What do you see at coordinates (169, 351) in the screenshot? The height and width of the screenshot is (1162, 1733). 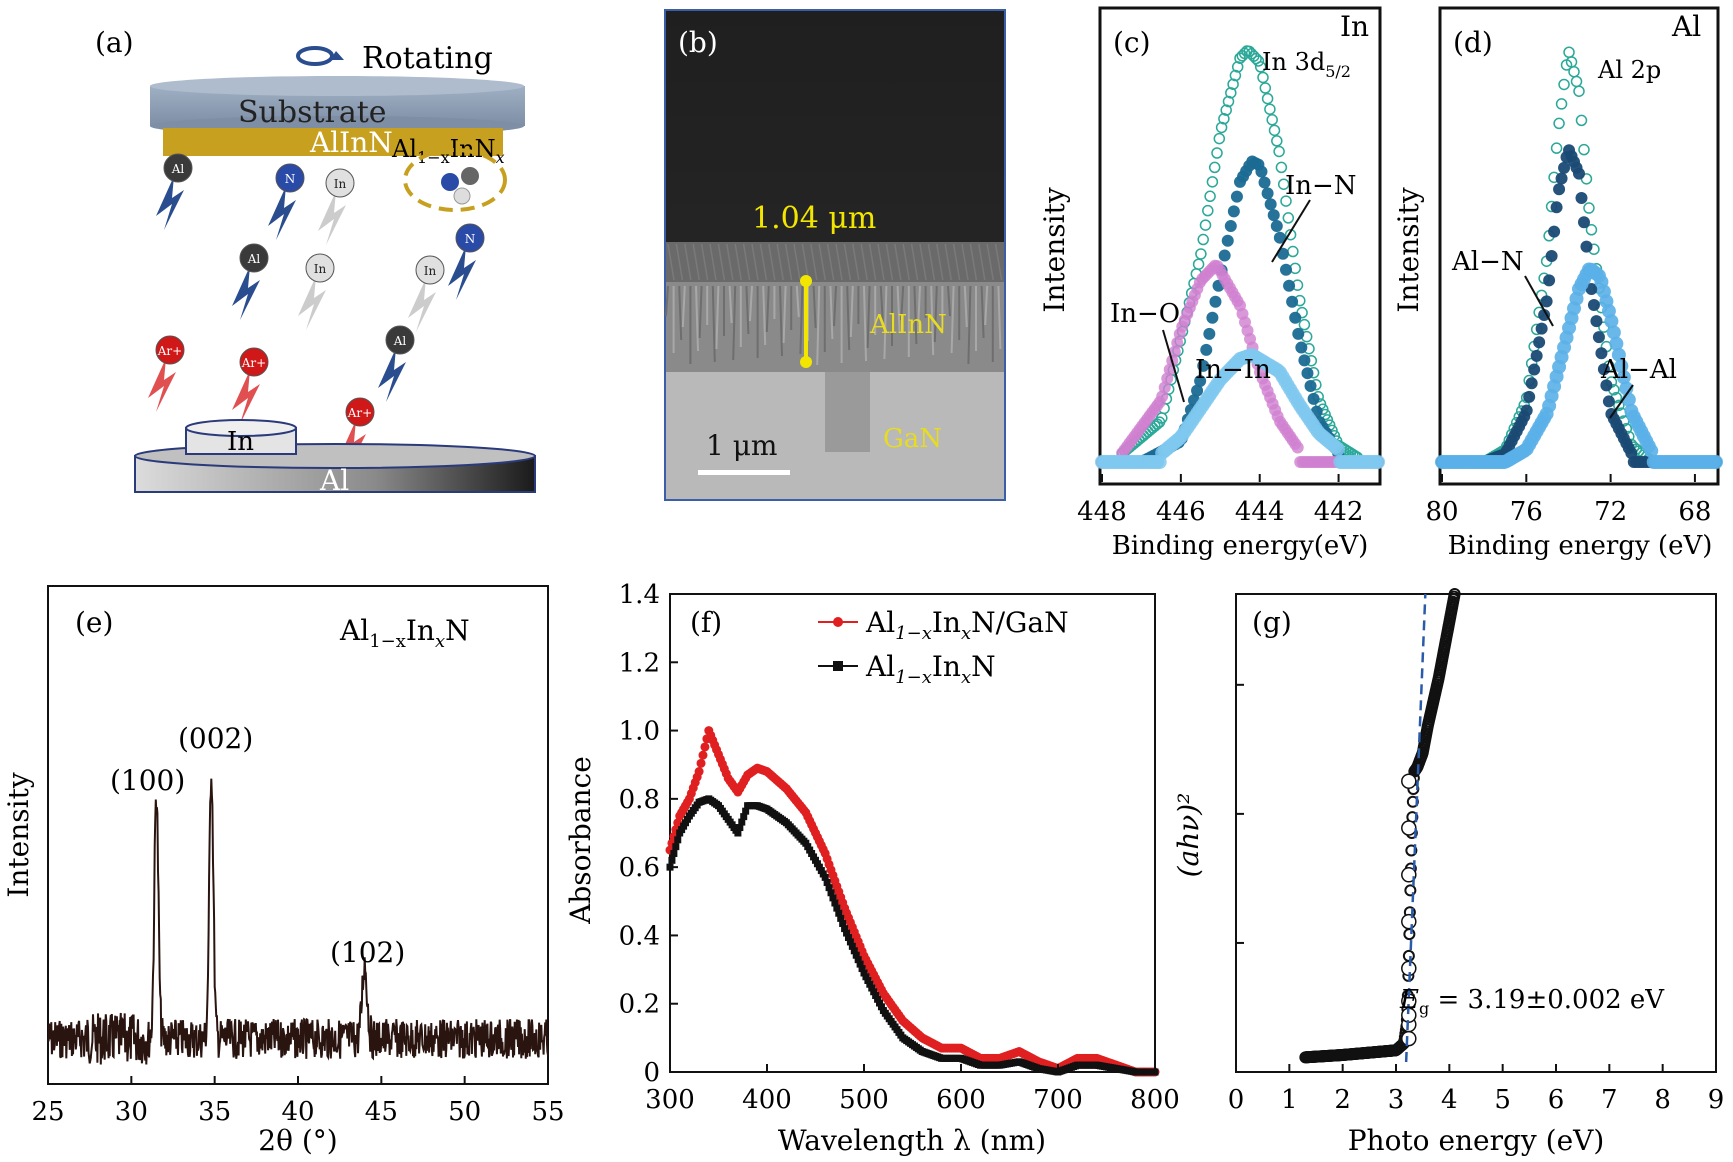 I see `atom-label: Ar+` at bounding box center [169, 351].